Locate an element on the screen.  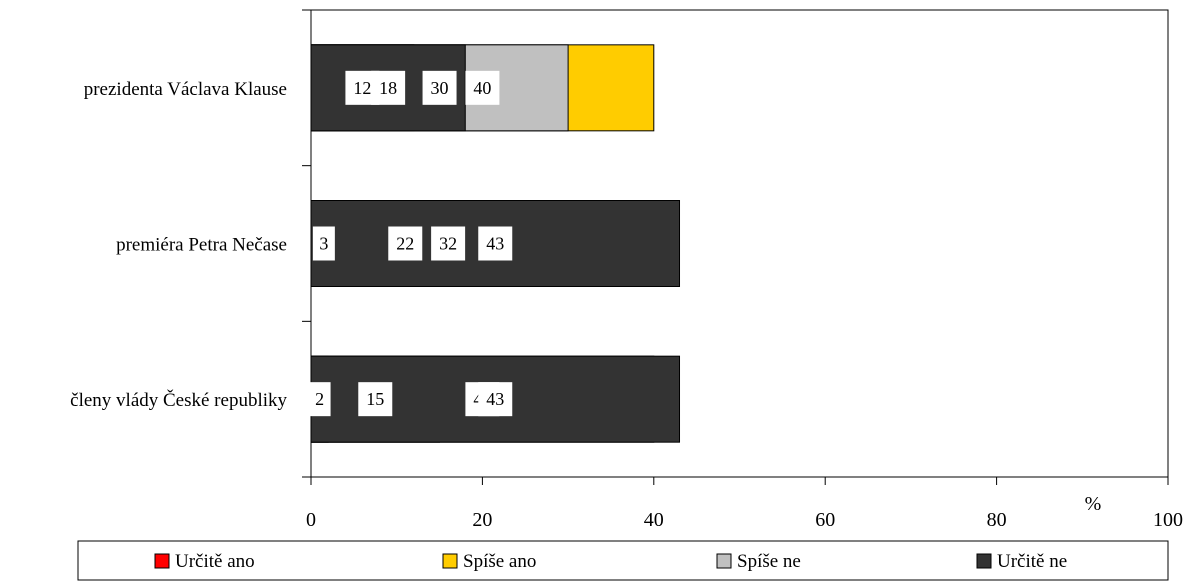
data-label: 22 is located at coordinates (405, 244).